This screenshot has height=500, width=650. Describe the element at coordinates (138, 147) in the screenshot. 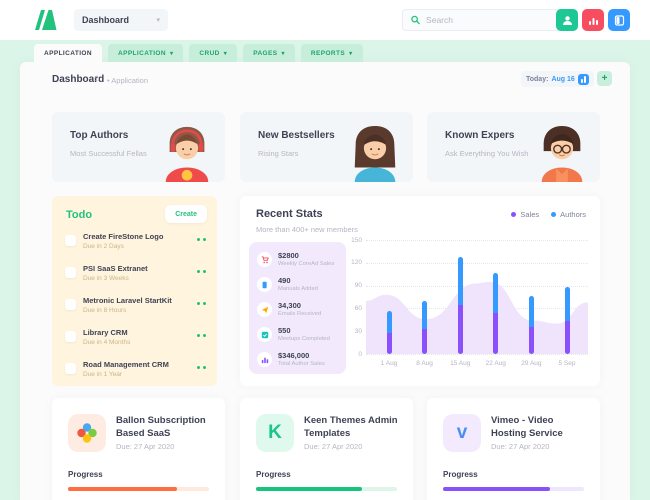

I see `card-top-authors: Top Authors Most Successful Fellas` at that location.